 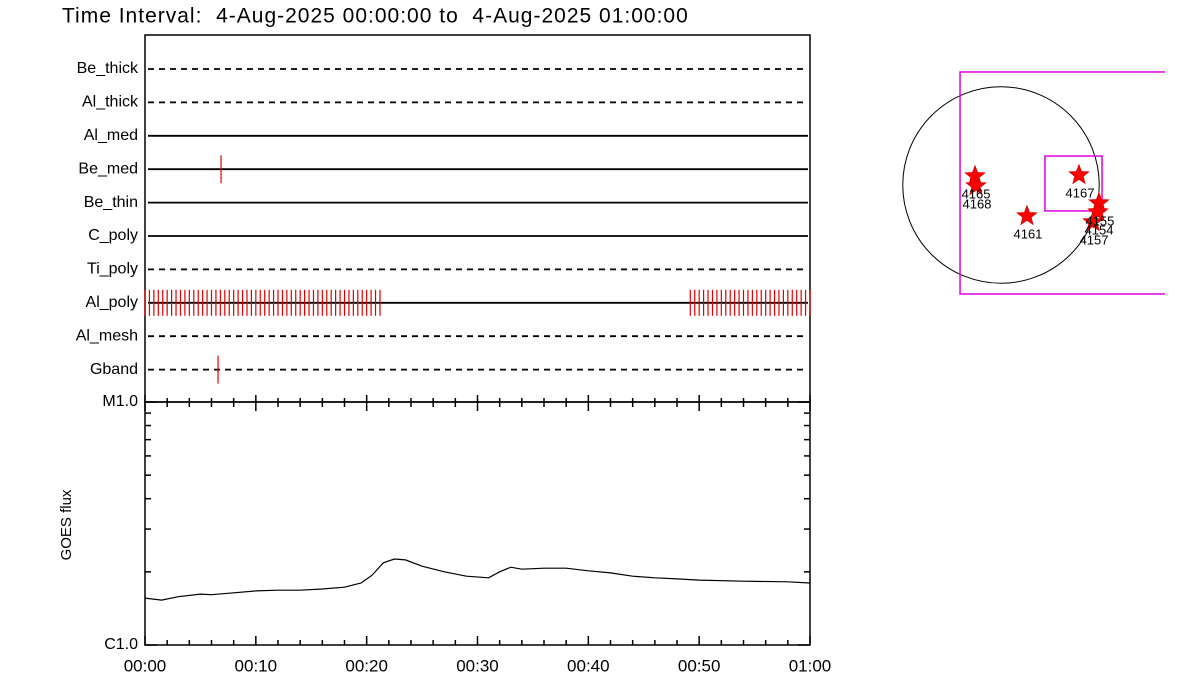 I want to click on filter-label: Be_thick, so click(x=108, y=68).